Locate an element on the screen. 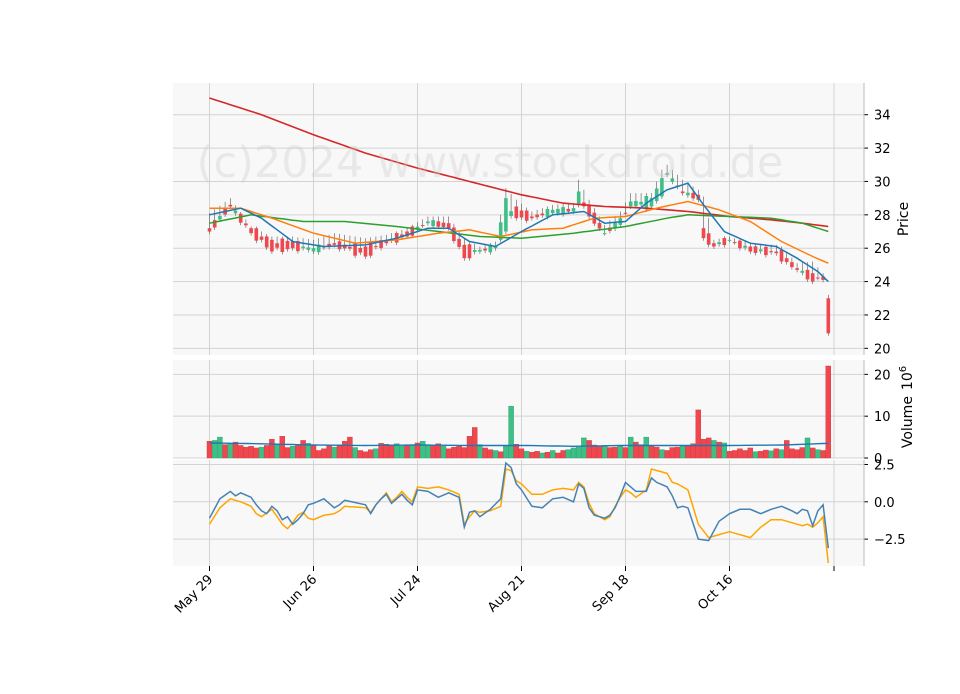 Image resolution: width=960 pixels, height=694 pixels. oscillator-panel: −2.5 0.0 2.5 is located at coordinates (539, 512).